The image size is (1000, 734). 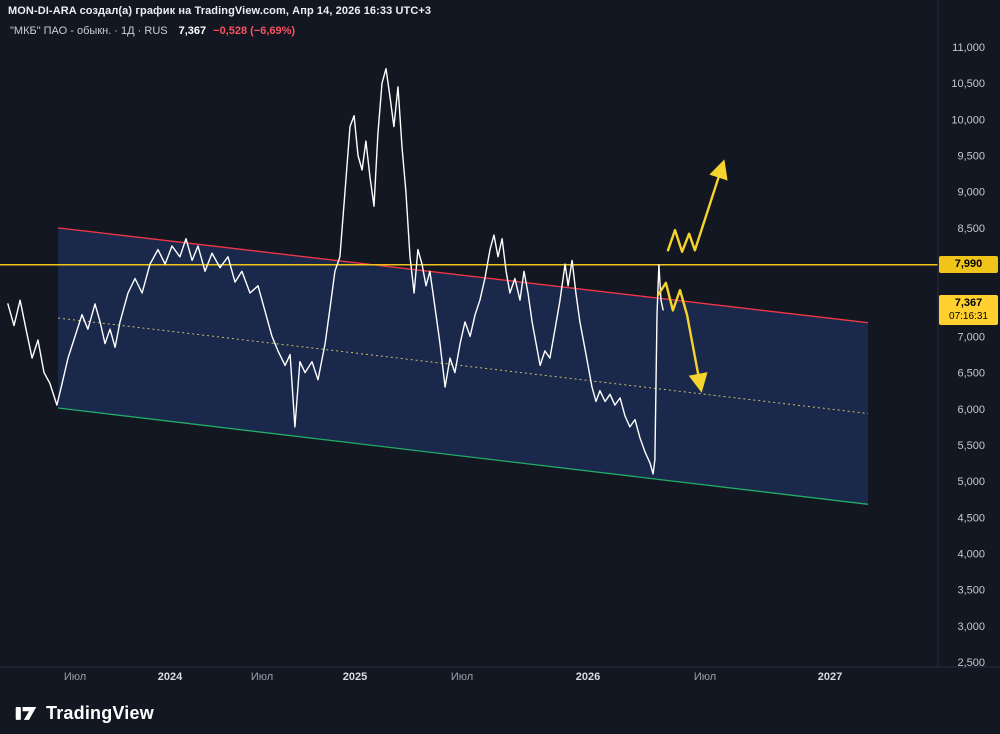 I want to click on channel-middle-dashed-line, so click(x=463, y=365).